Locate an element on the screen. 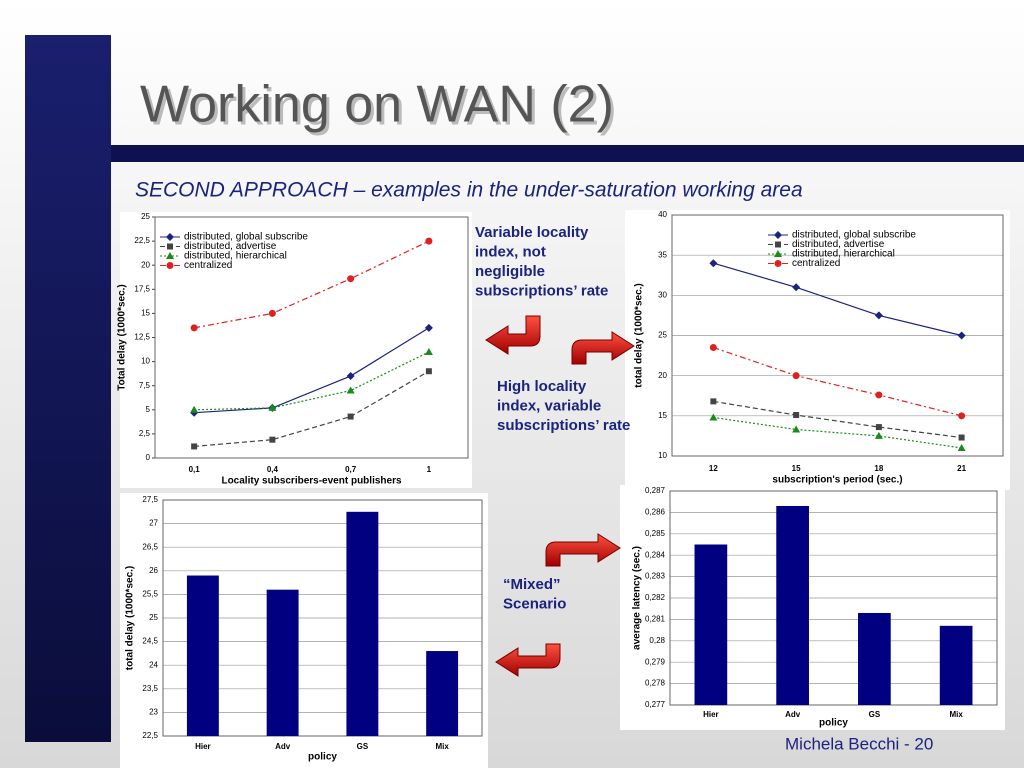  y-tick-label: 5 is located at coordinates (148, 409).